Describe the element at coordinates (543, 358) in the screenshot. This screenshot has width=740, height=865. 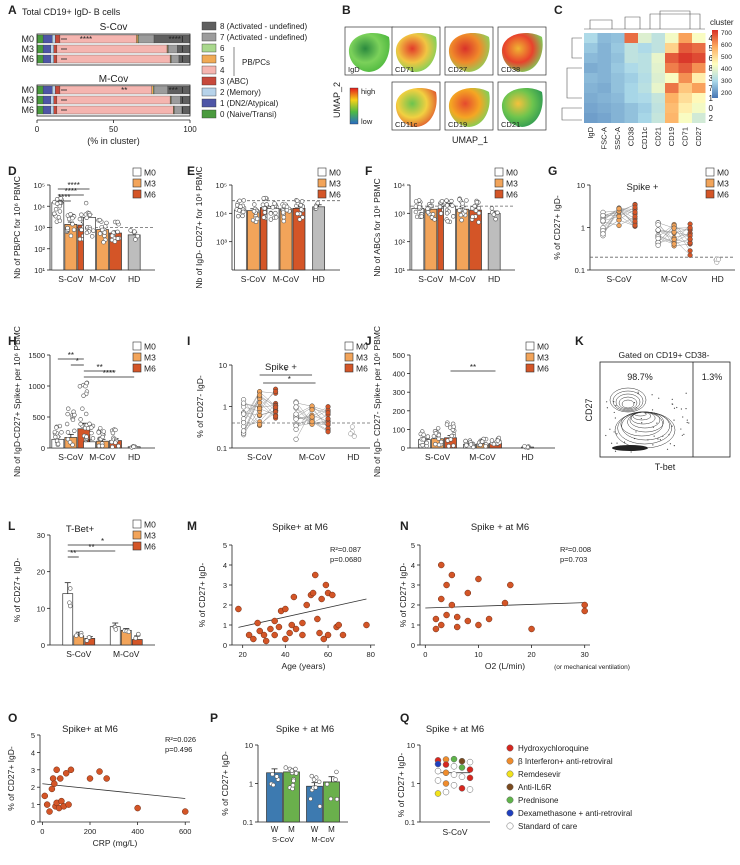
I see `legend-label: M3` at that location.